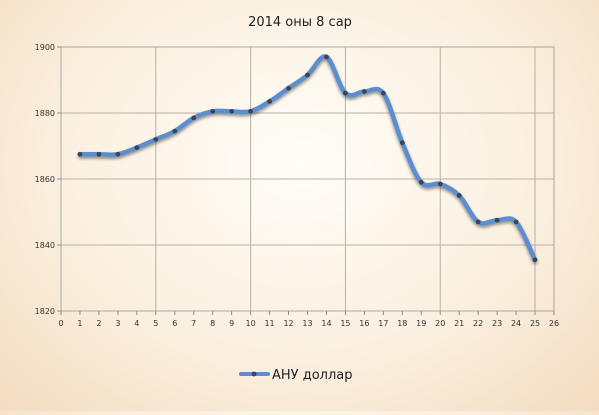  What do you see at coordinates (516, 323) in the screenshot?
I see `x-tick-label: 24` at bounding box center [516, 323].